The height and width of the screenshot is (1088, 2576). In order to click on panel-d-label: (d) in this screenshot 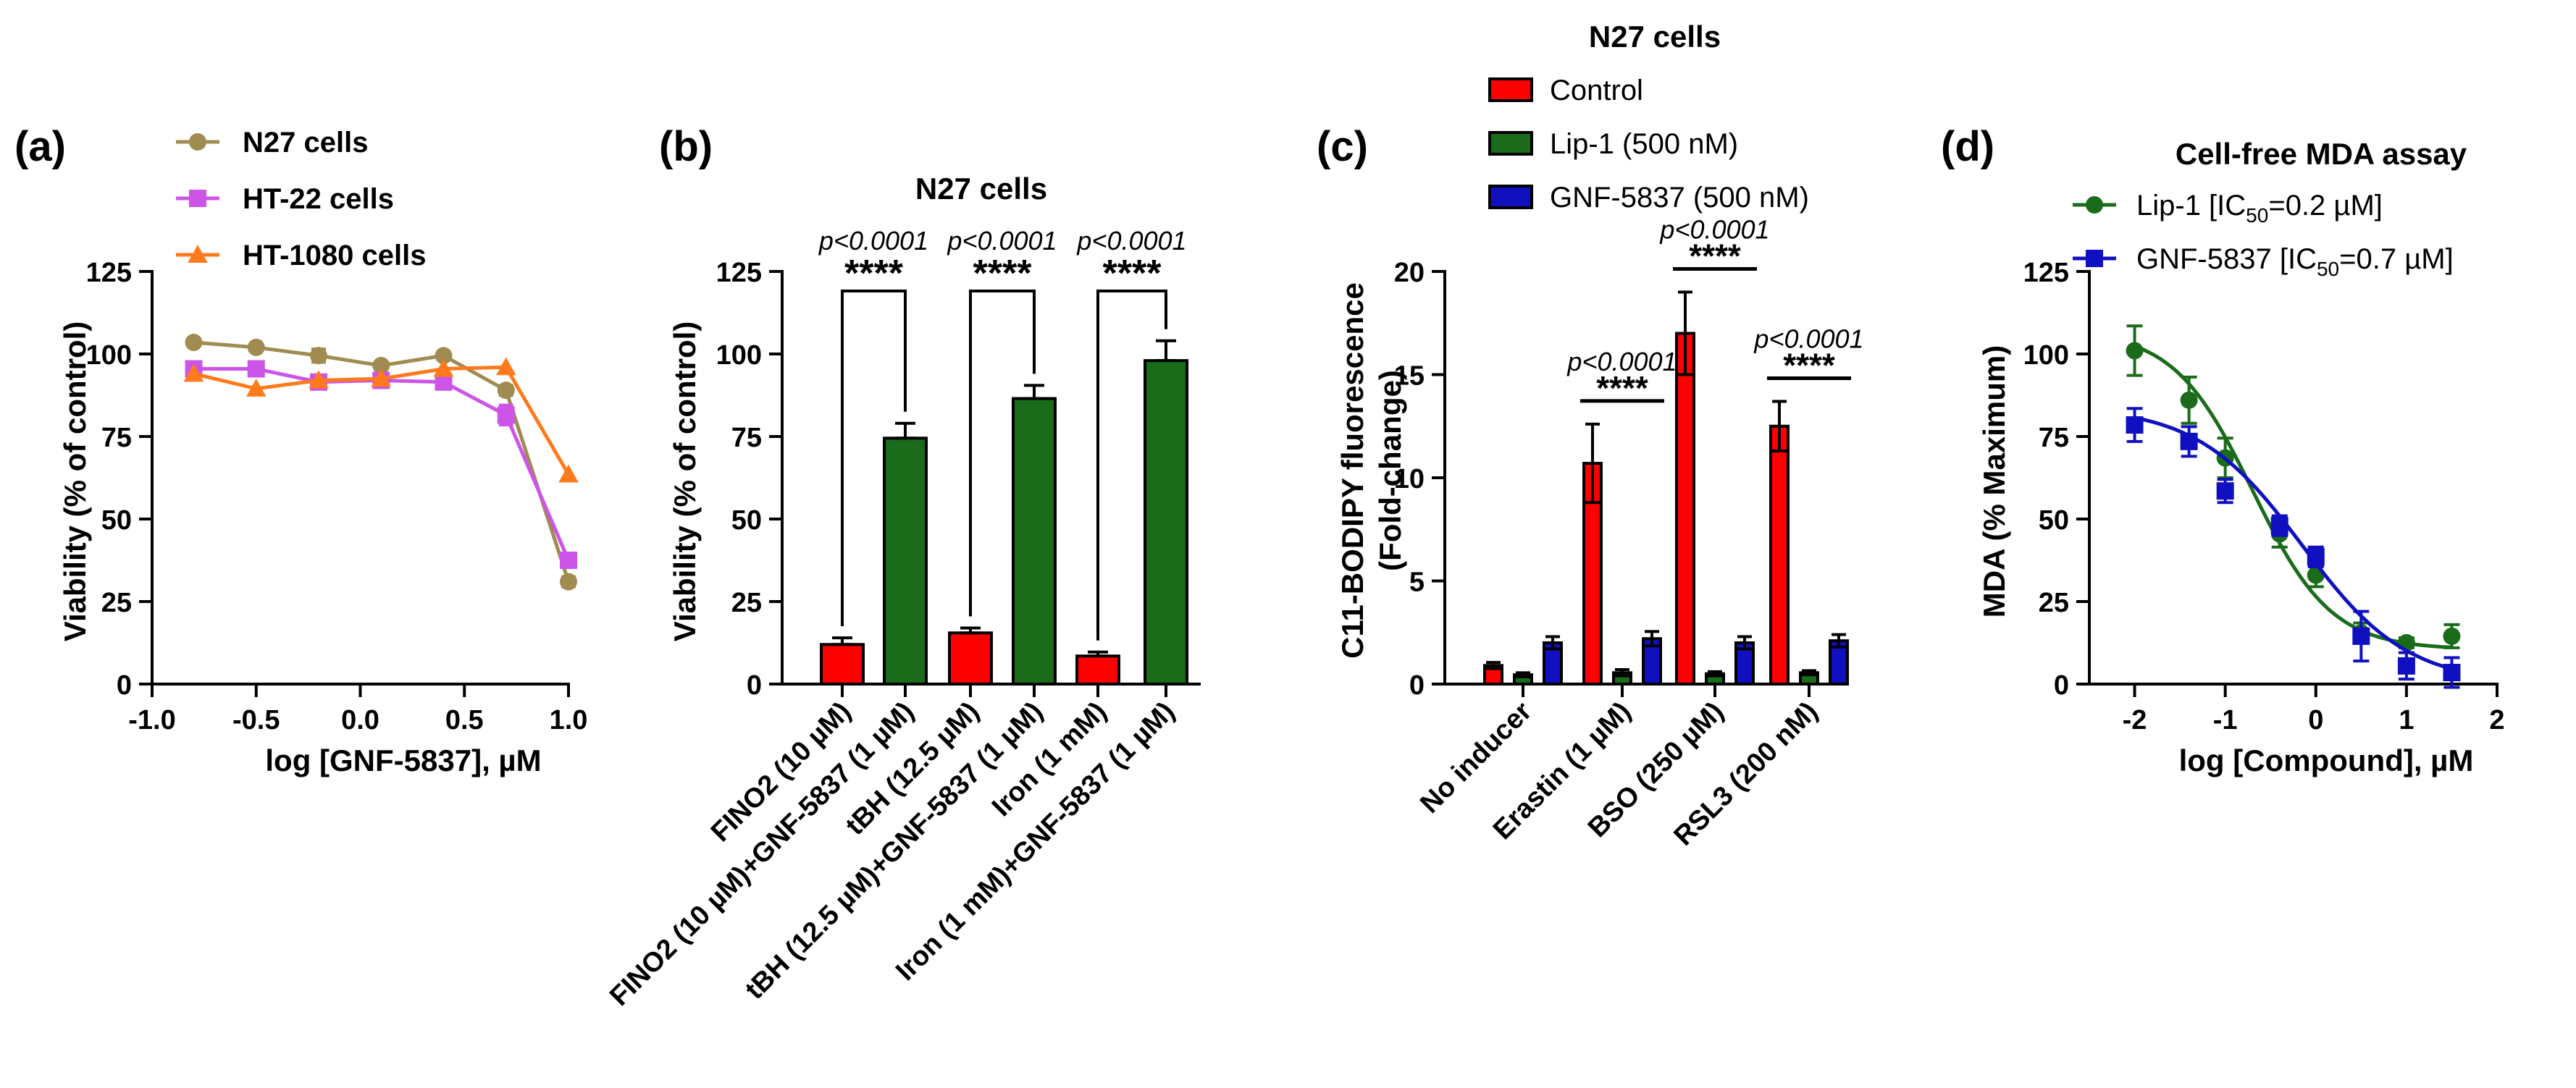, I will do `click(1967, 146)`.